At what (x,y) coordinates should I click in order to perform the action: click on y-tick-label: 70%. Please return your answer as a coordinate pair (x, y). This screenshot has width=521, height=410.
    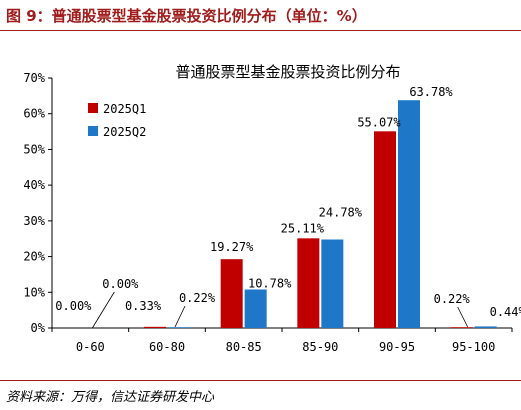
    Looking at the image, I should click on (34, 78).